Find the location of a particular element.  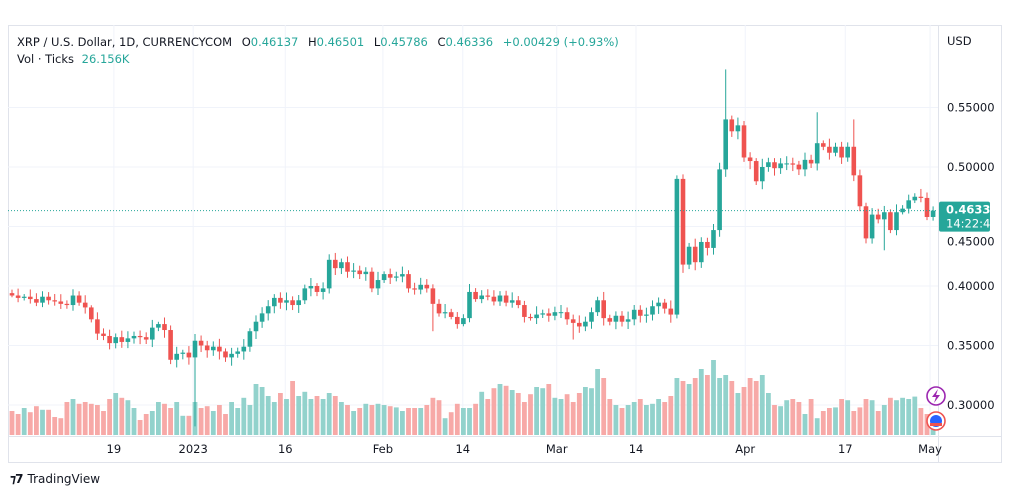

branding-text: TradingView is located at coordinates (64, 479).